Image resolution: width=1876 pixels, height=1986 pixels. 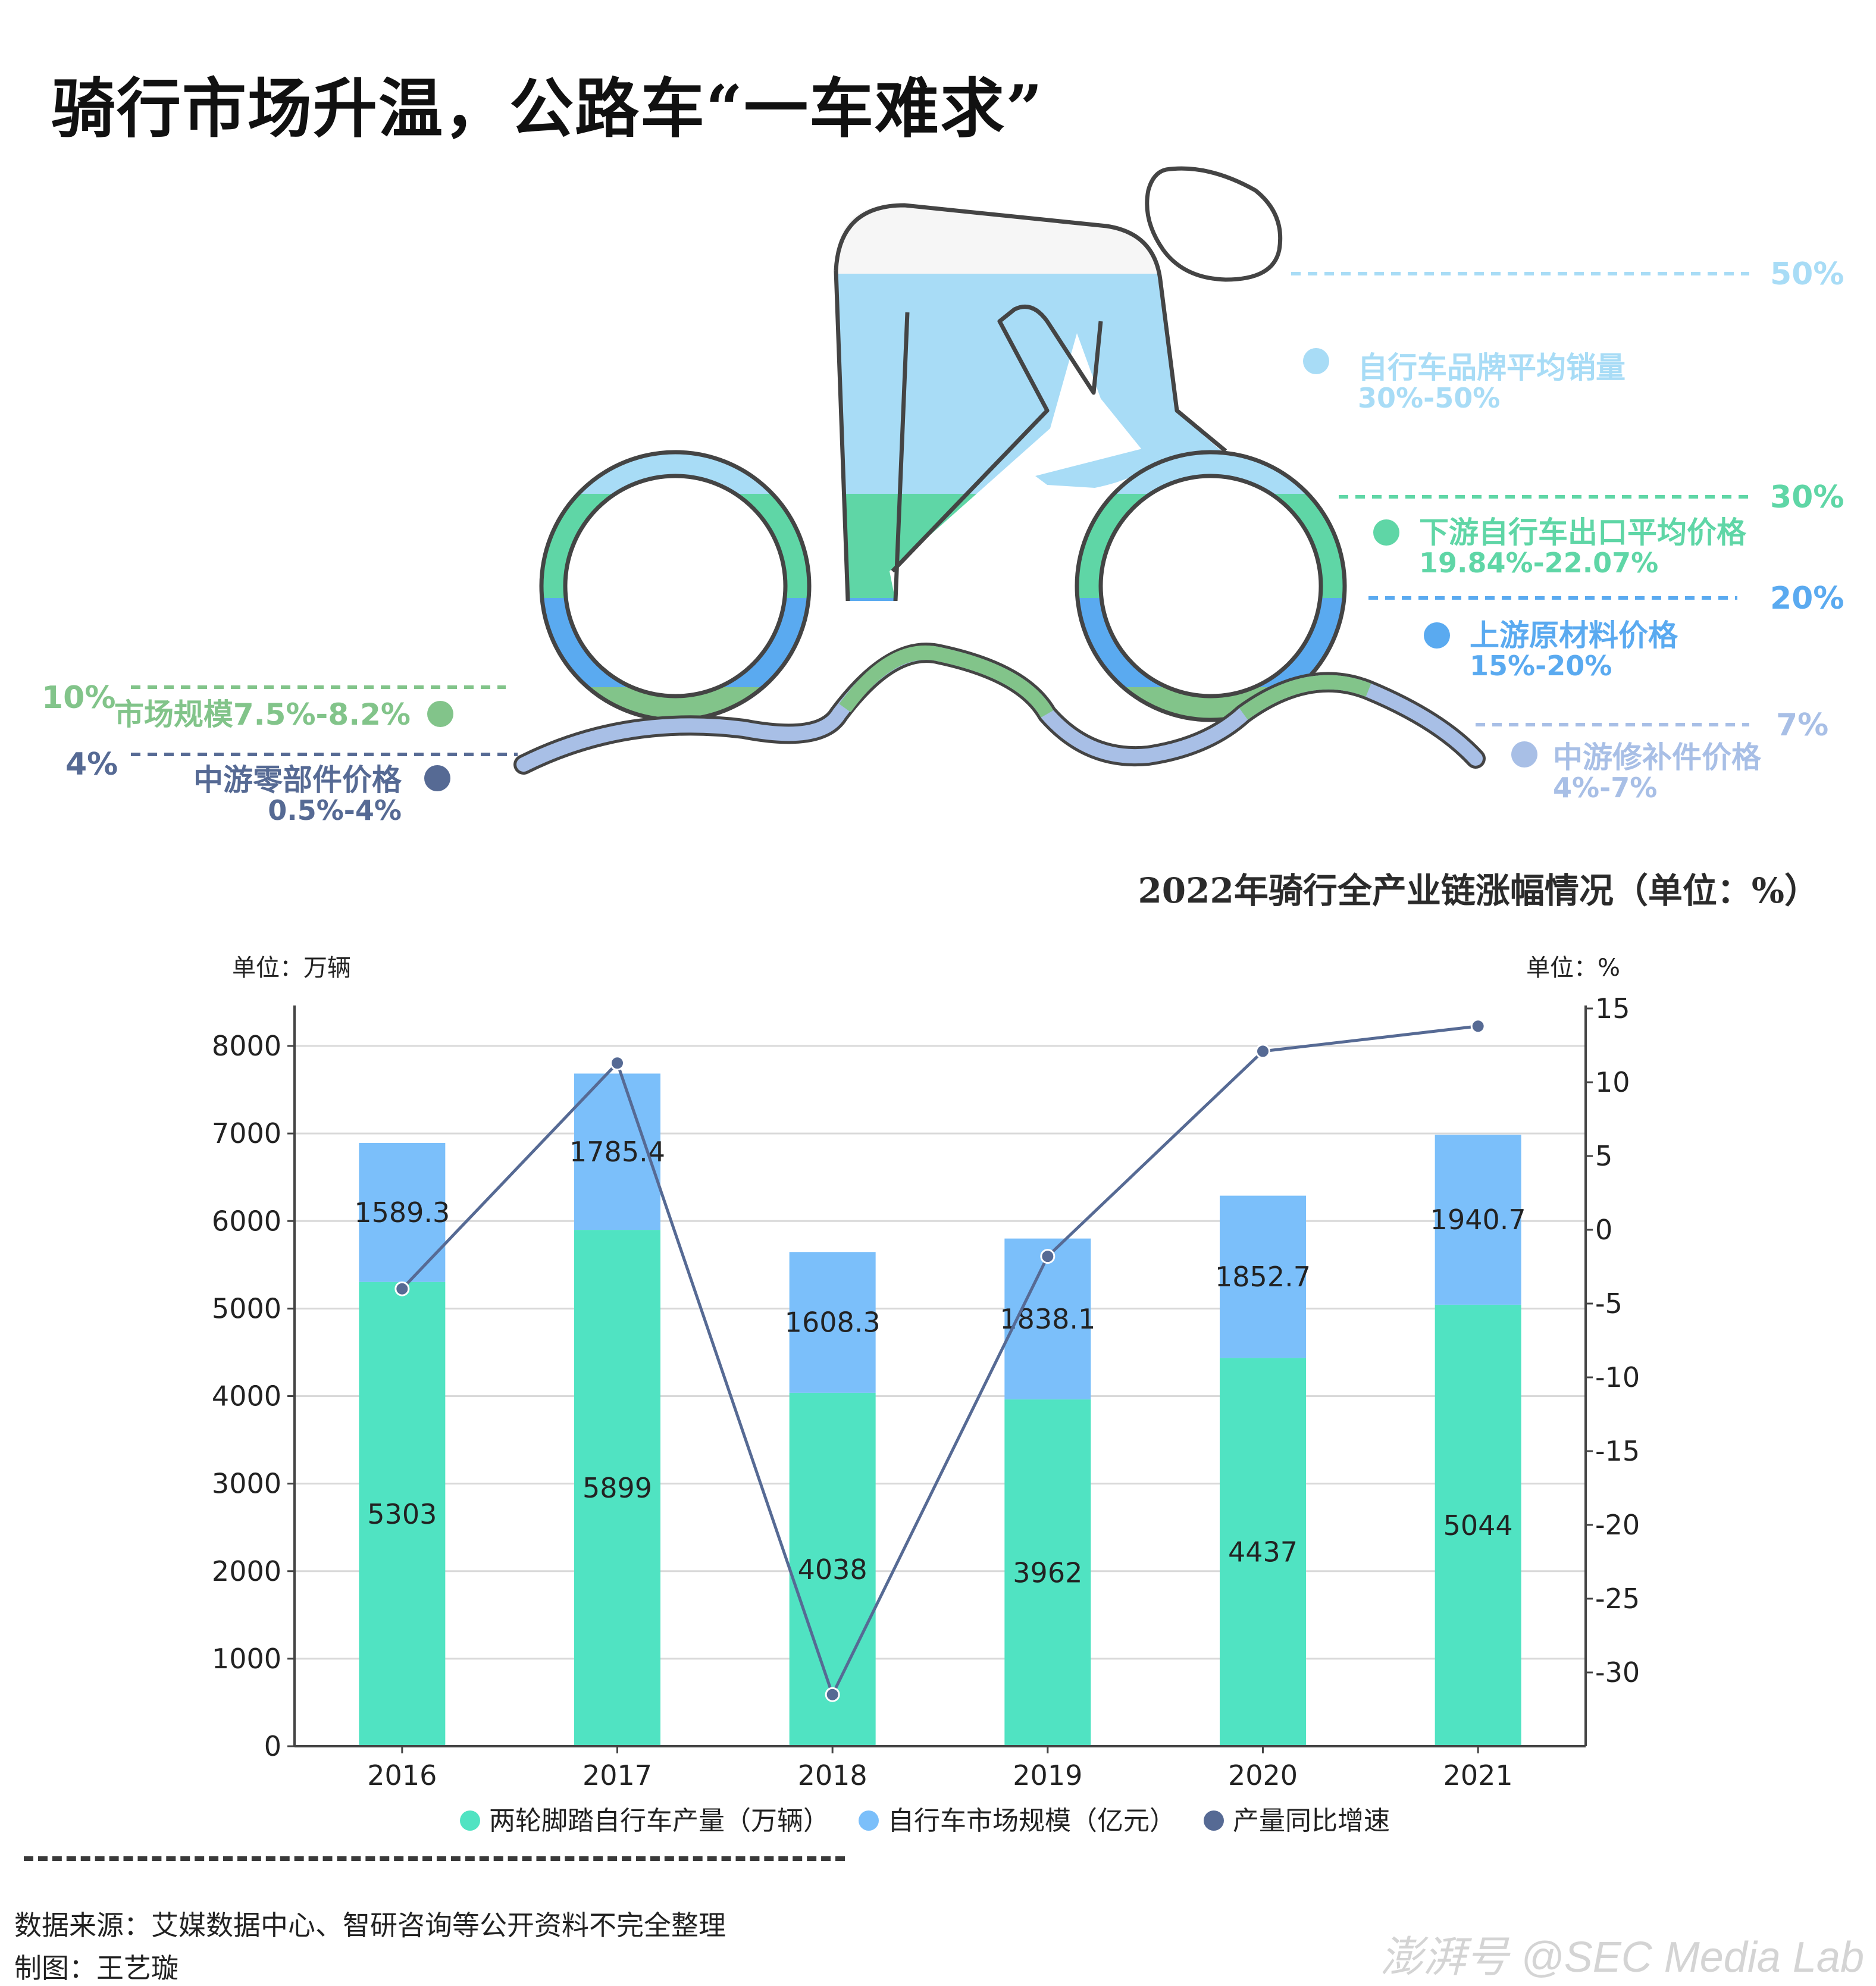 What do you see at coordinates (291, 968) in the screenshot?
I see `left-axis-unit: 单位：万辆` at bounding box center [291, 968].